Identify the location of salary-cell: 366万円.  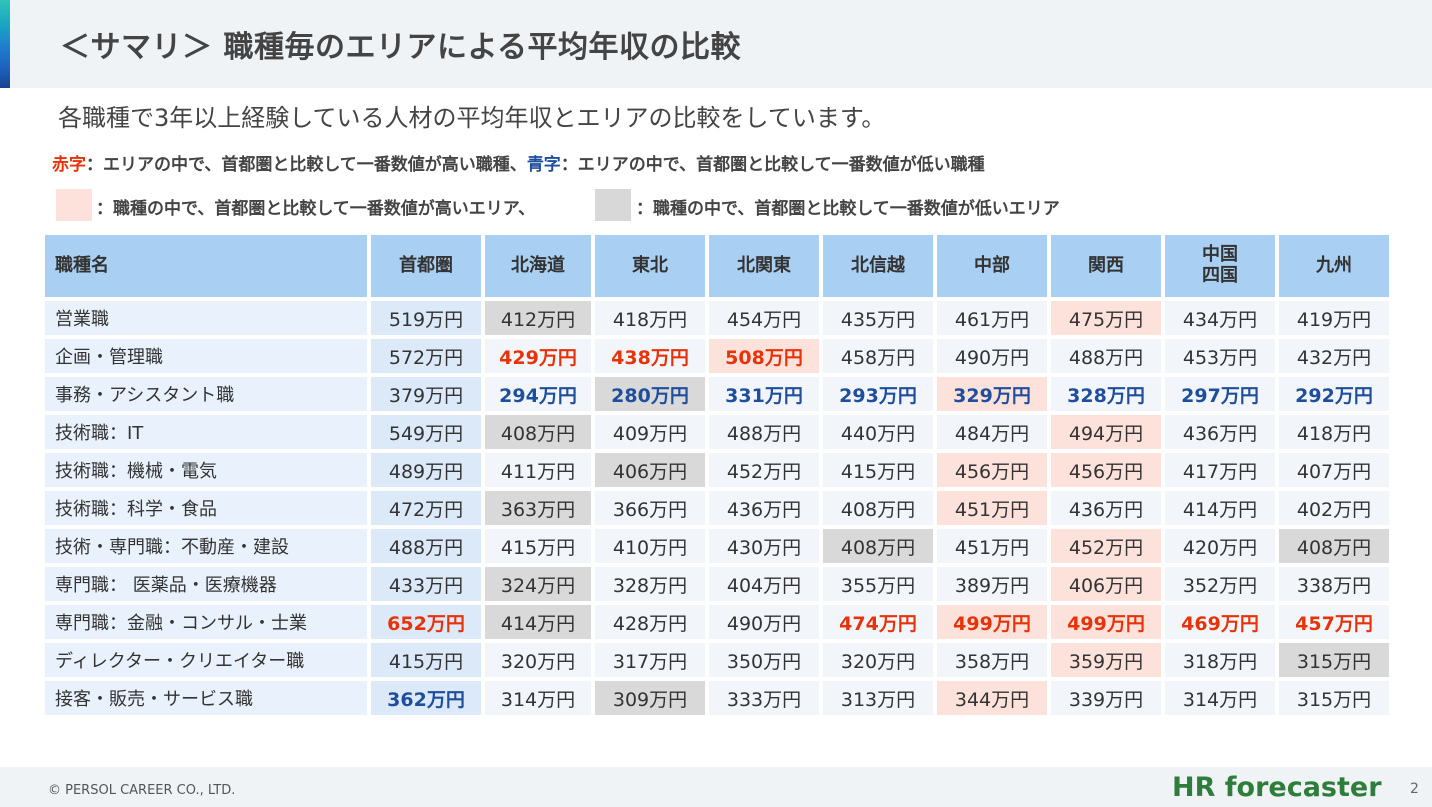
(650, 508).